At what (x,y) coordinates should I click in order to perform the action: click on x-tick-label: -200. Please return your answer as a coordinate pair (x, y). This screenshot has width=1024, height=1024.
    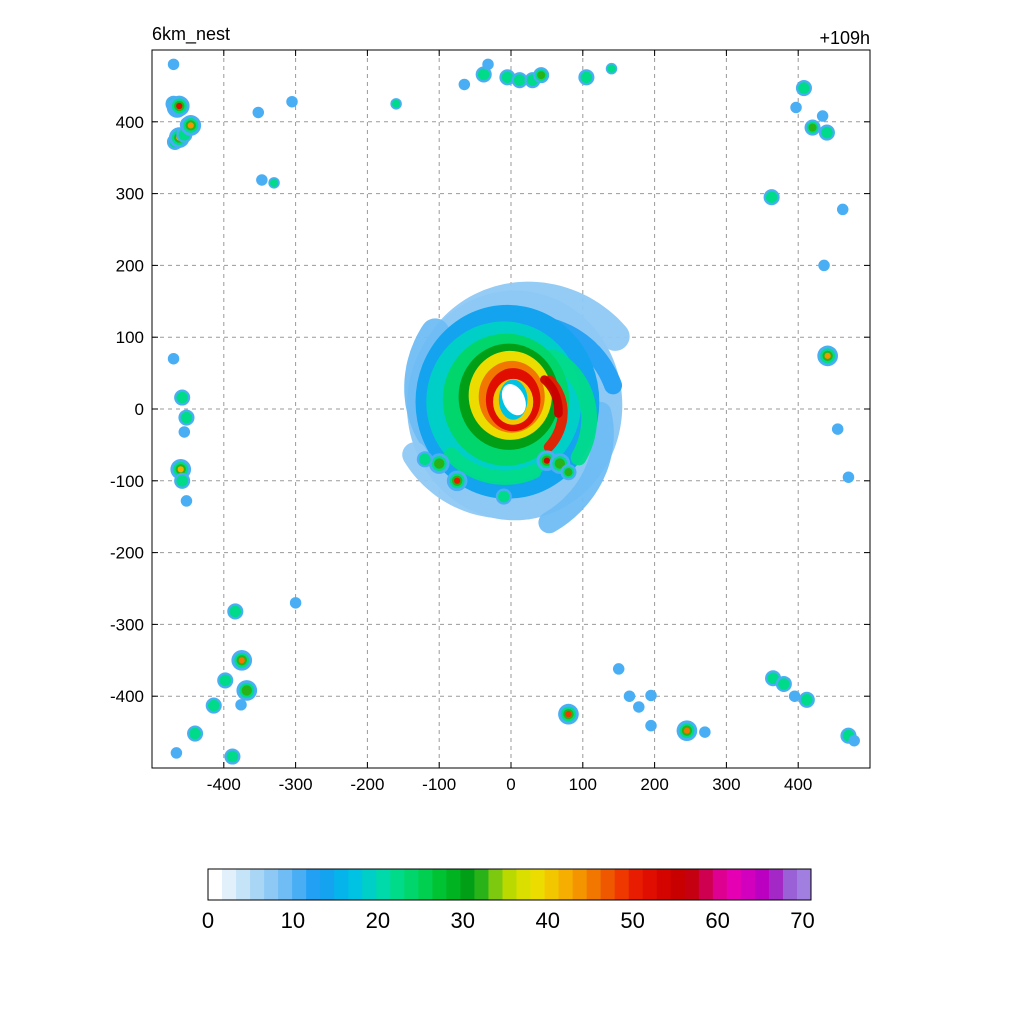
    Looking at the image, I should click on (367, 784).